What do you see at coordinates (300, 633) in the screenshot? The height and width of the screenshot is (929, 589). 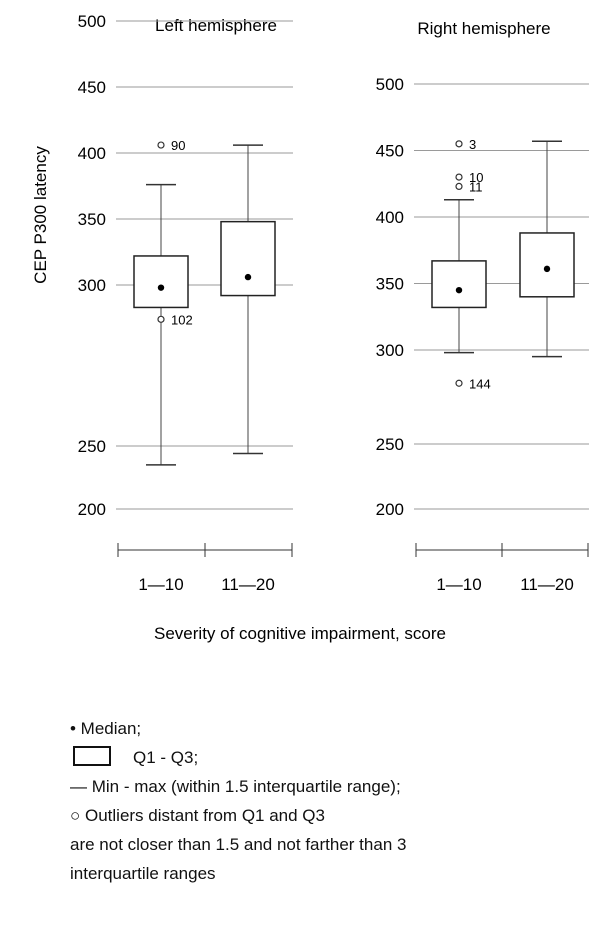 I see `x-axis-label: Severity of cognitive impairment, score` at bounding box center [300, 633].